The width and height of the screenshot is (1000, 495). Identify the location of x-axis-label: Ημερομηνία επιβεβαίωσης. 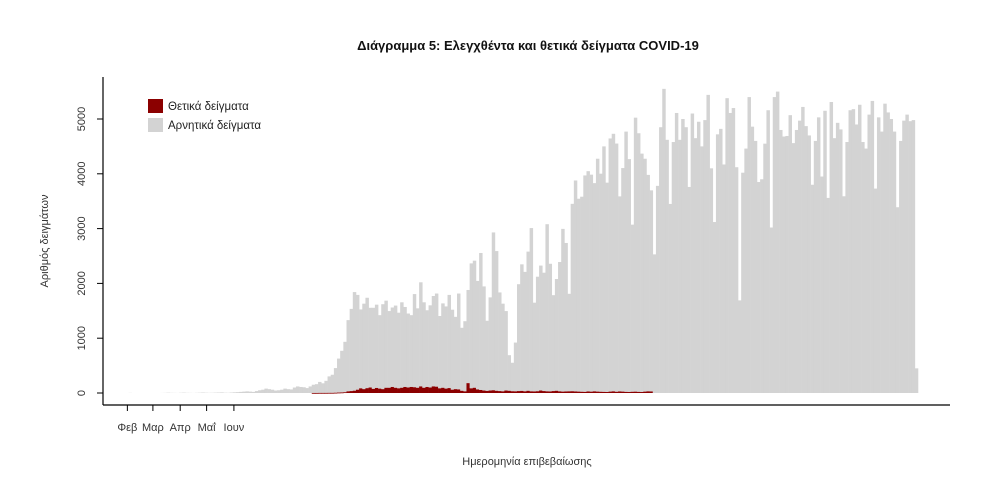
(526, 462).